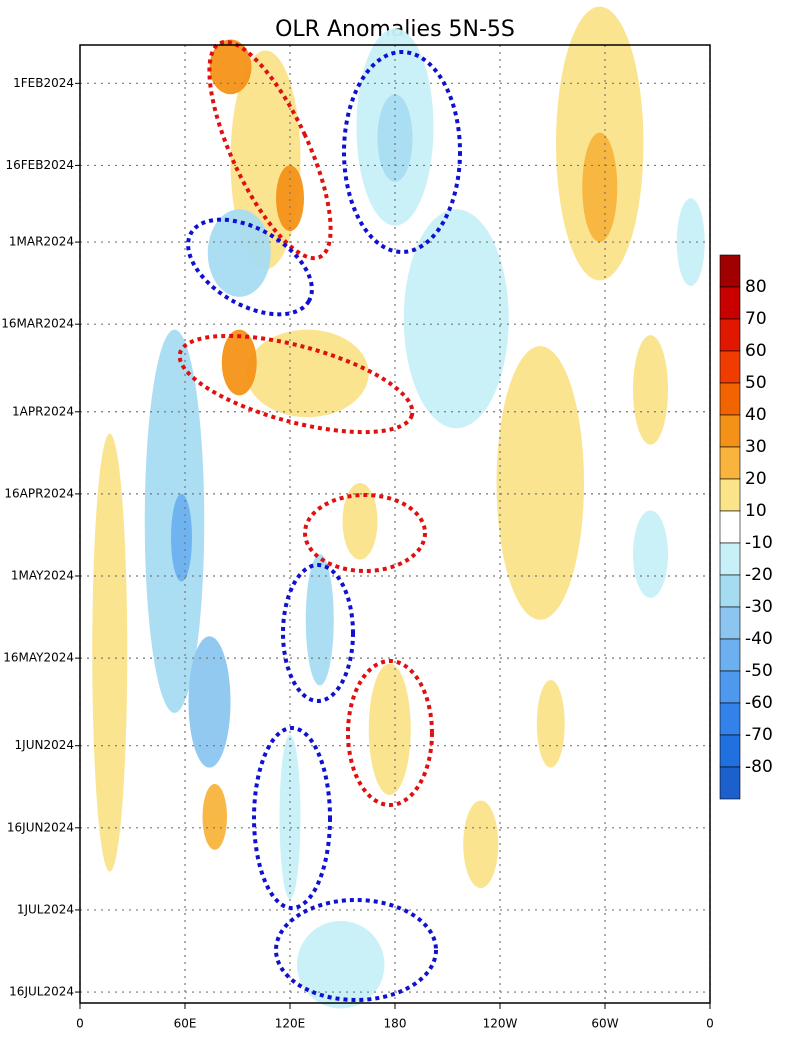 This screenshot has height=1053, width=800. What do you see at coordinates (759, 767) in the screenshot?
I see `colorbar-label: -80` at bounding box center [759, 767].